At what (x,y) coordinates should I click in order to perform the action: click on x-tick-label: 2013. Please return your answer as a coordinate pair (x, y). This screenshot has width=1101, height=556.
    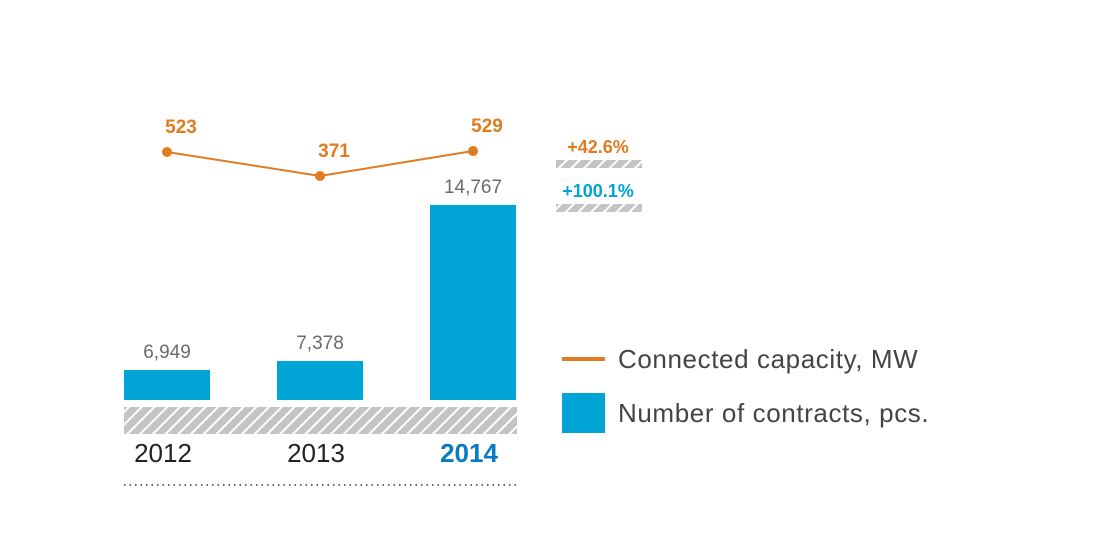
    Looking at the image, I should click on (316, 453).